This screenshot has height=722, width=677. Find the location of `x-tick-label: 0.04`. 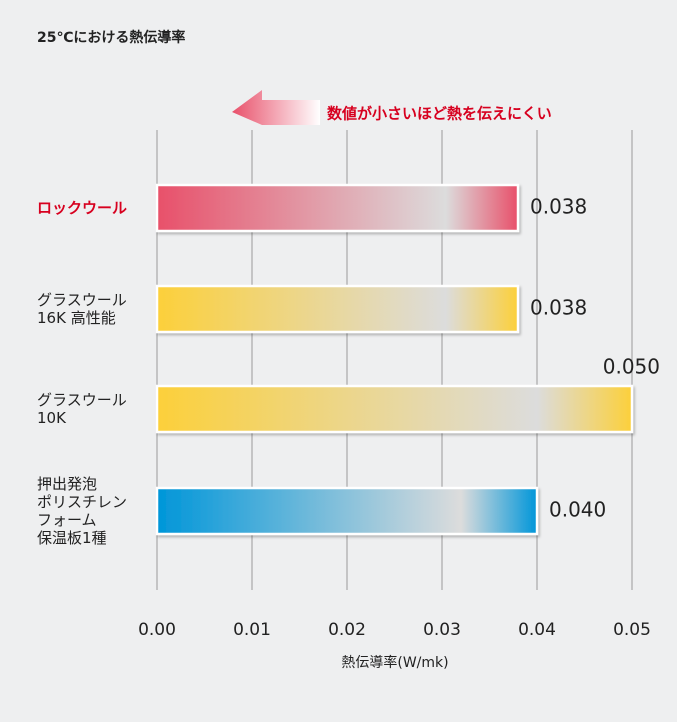

x-tick-label: 0.04 is located at coordinates (537, 630).